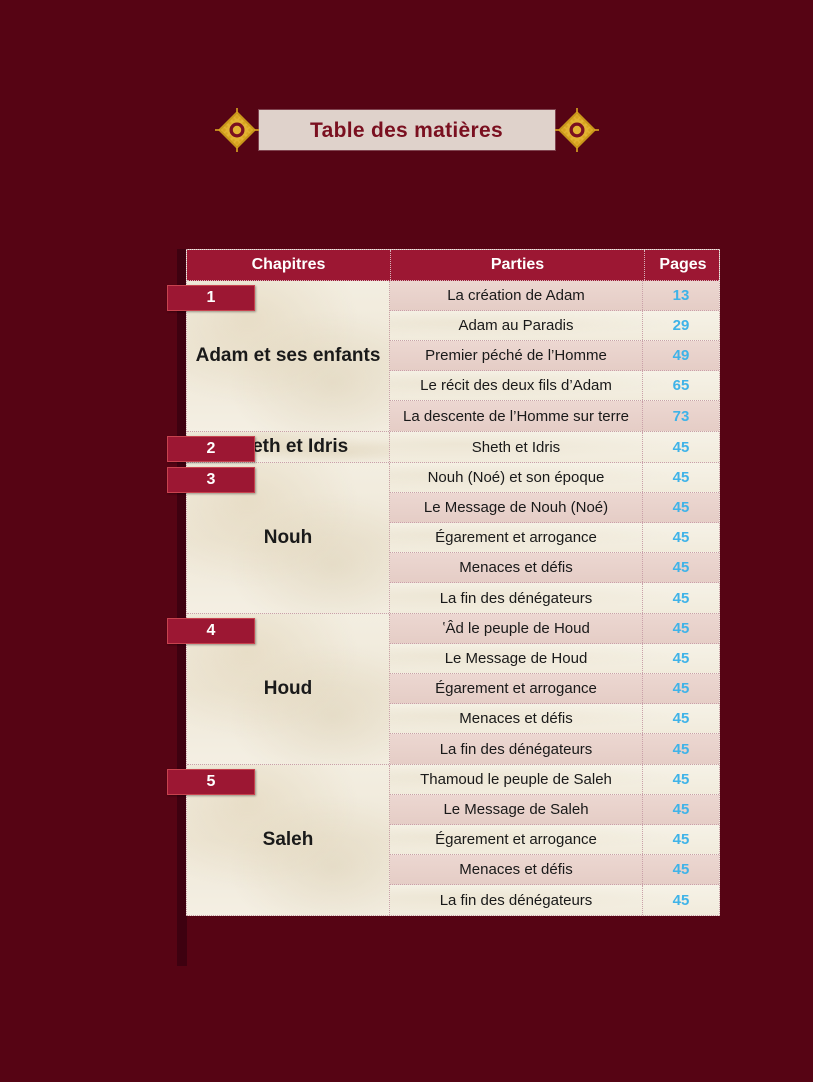  I want to click on table-row: Premier péché de l’Homme 49, so click(554, 356).